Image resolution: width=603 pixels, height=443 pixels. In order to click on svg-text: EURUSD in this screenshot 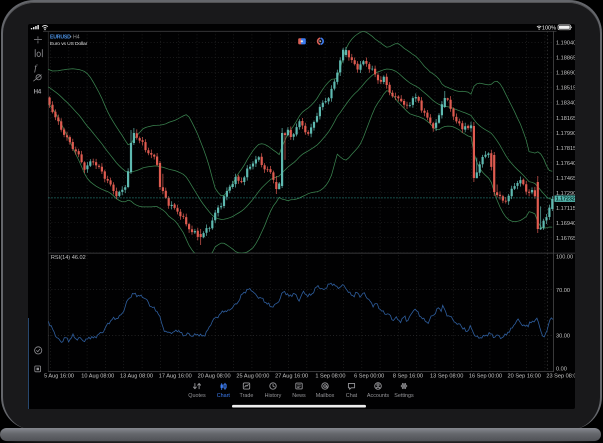, I will do `click(60, 37)`.